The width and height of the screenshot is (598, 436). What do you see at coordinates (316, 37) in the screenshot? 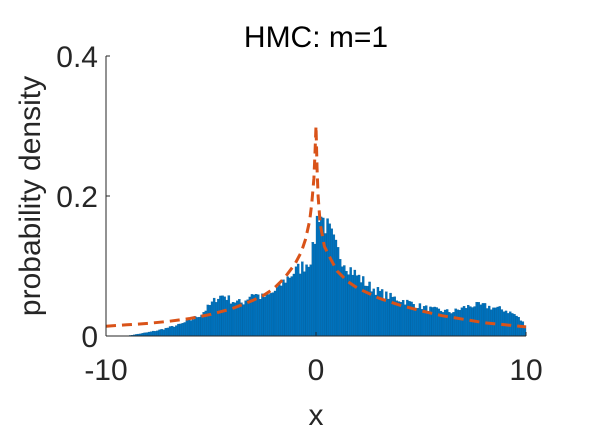
I see `chart-title: HMC: m=1` at bounding box center [316, 37].